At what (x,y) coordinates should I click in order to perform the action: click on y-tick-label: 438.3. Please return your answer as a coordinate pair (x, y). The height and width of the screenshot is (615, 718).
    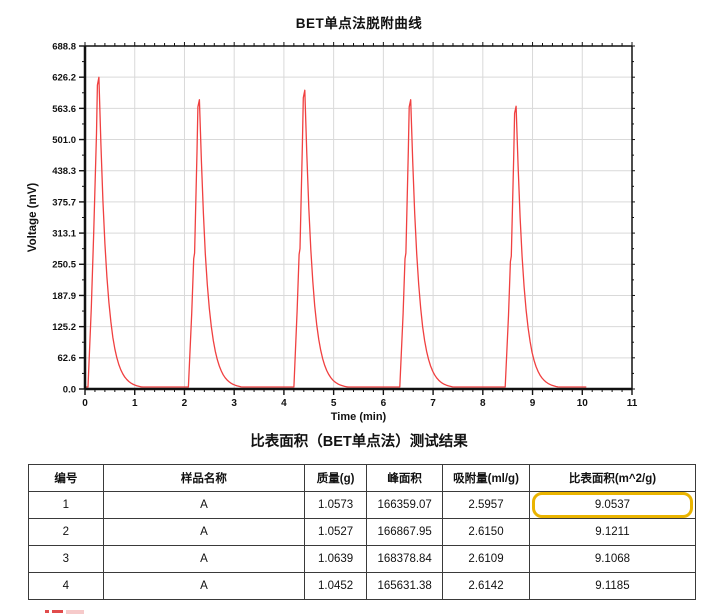
    Looking at the image, I should click on (64, 171).